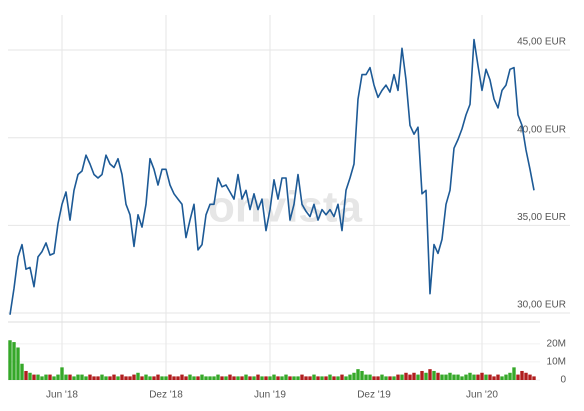  Describe the element at coordinates (541, 42) in the screenshot. I see `y-tick-label: 45,00 EUR` at that location.